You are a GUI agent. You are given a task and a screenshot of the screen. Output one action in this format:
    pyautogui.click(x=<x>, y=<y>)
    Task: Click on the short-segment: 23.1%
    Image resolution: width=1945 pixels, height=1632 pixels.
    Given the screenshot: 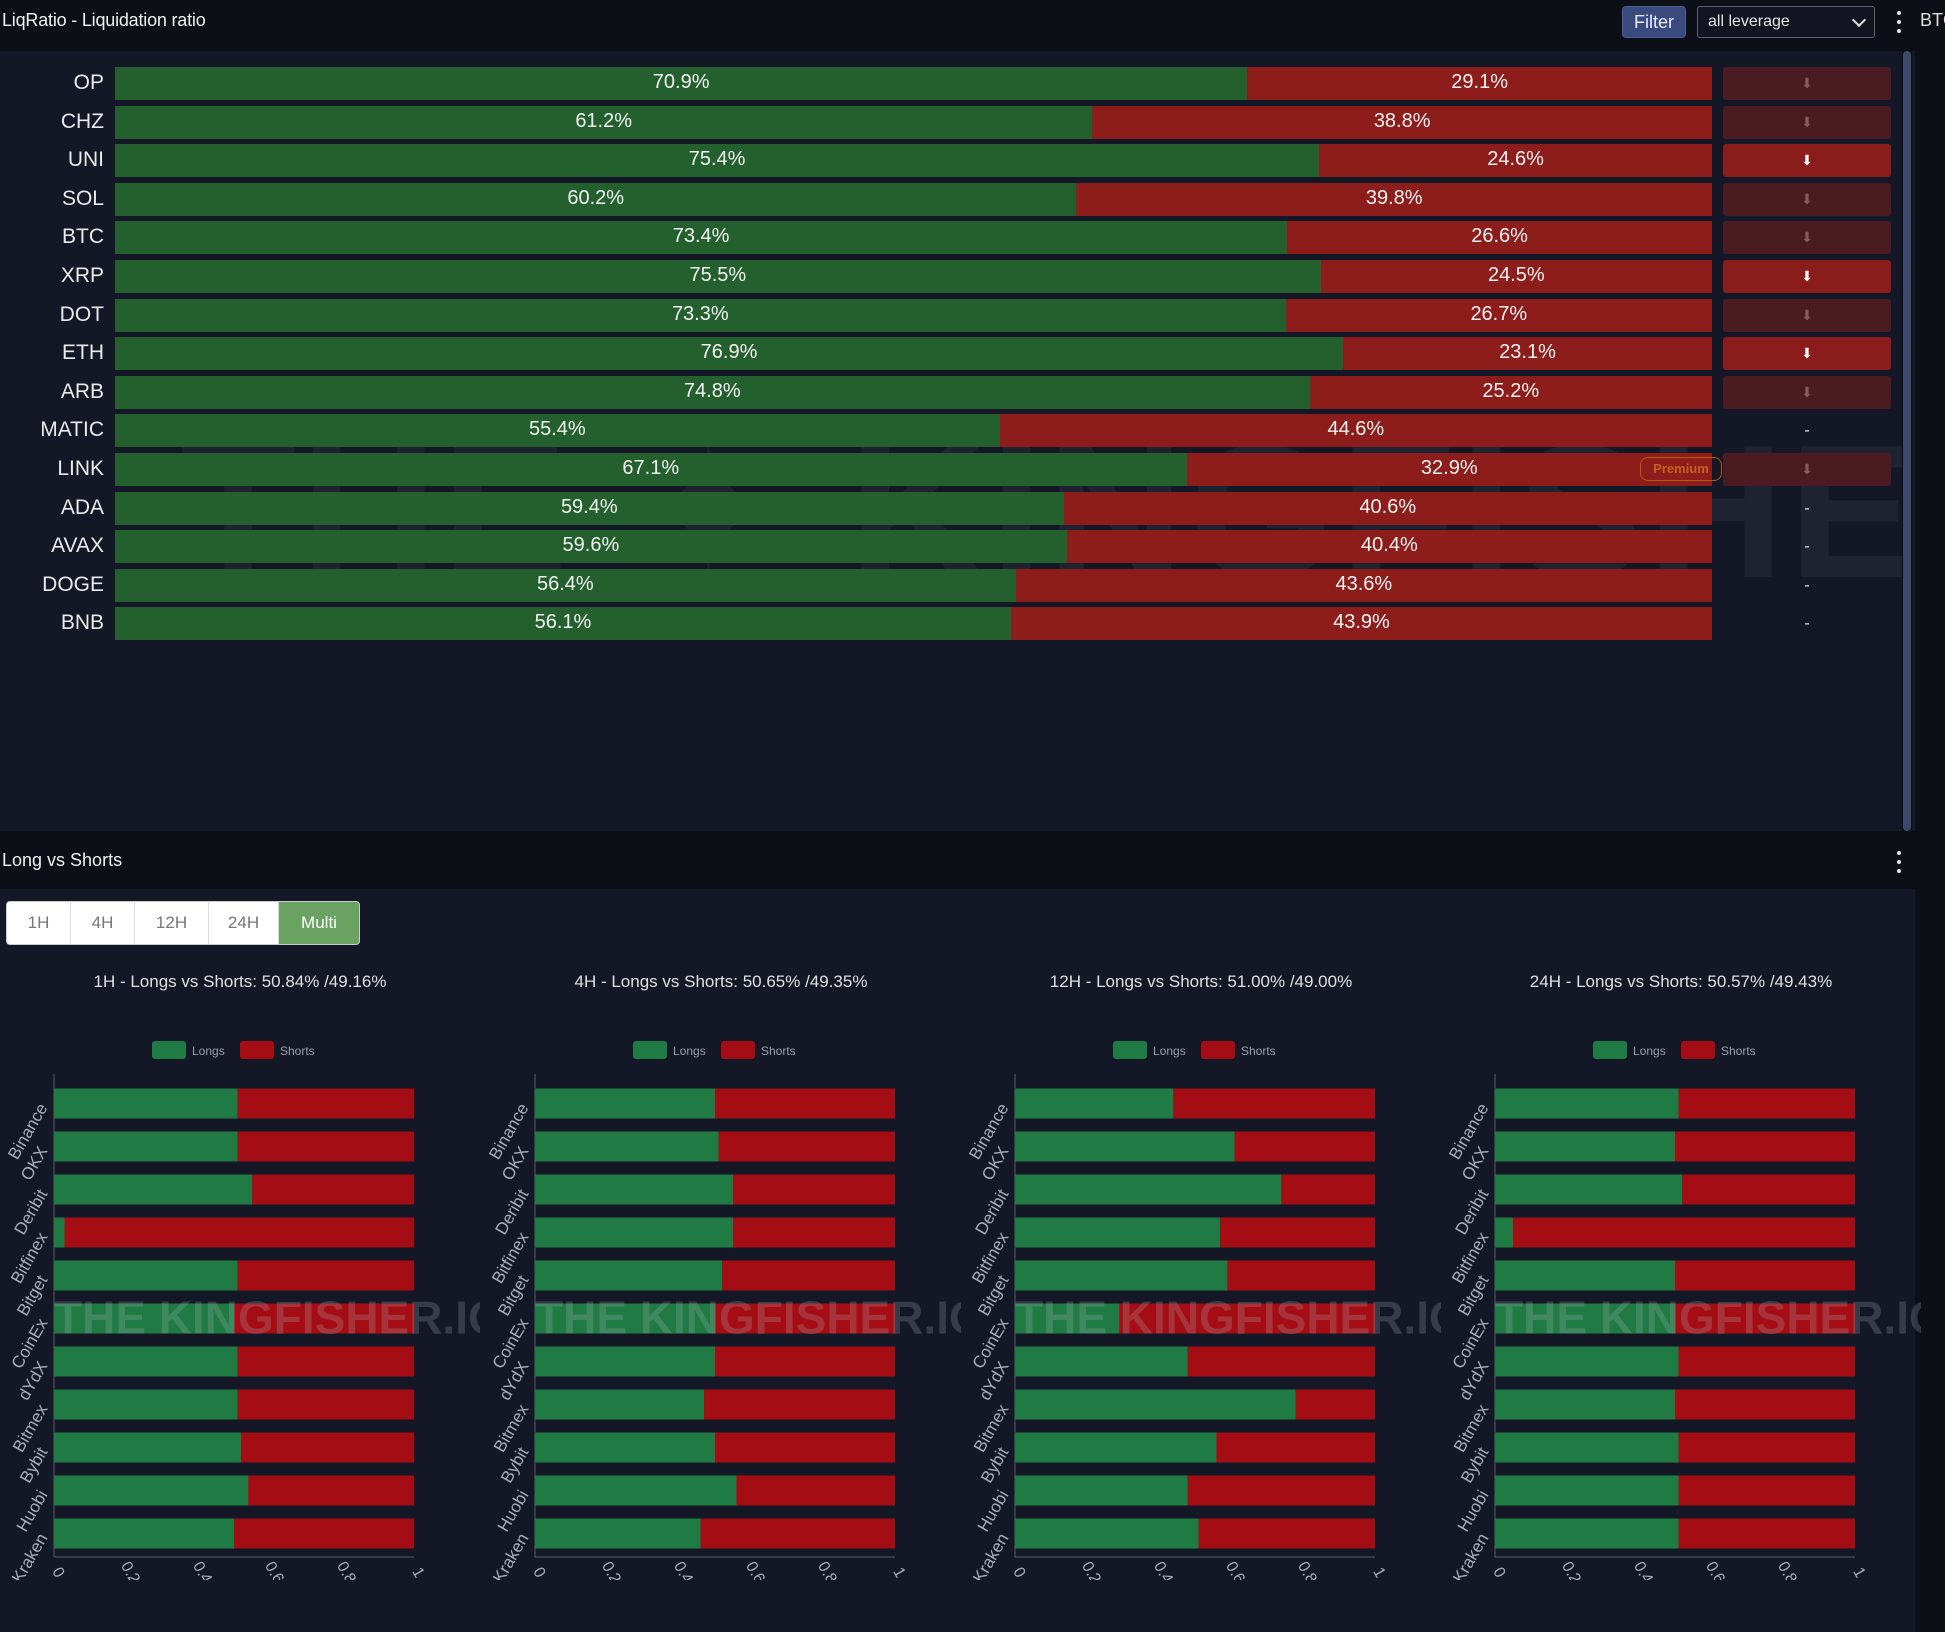 What is the action you would take?
    pyautogui.click(x=1527, y=354)
    